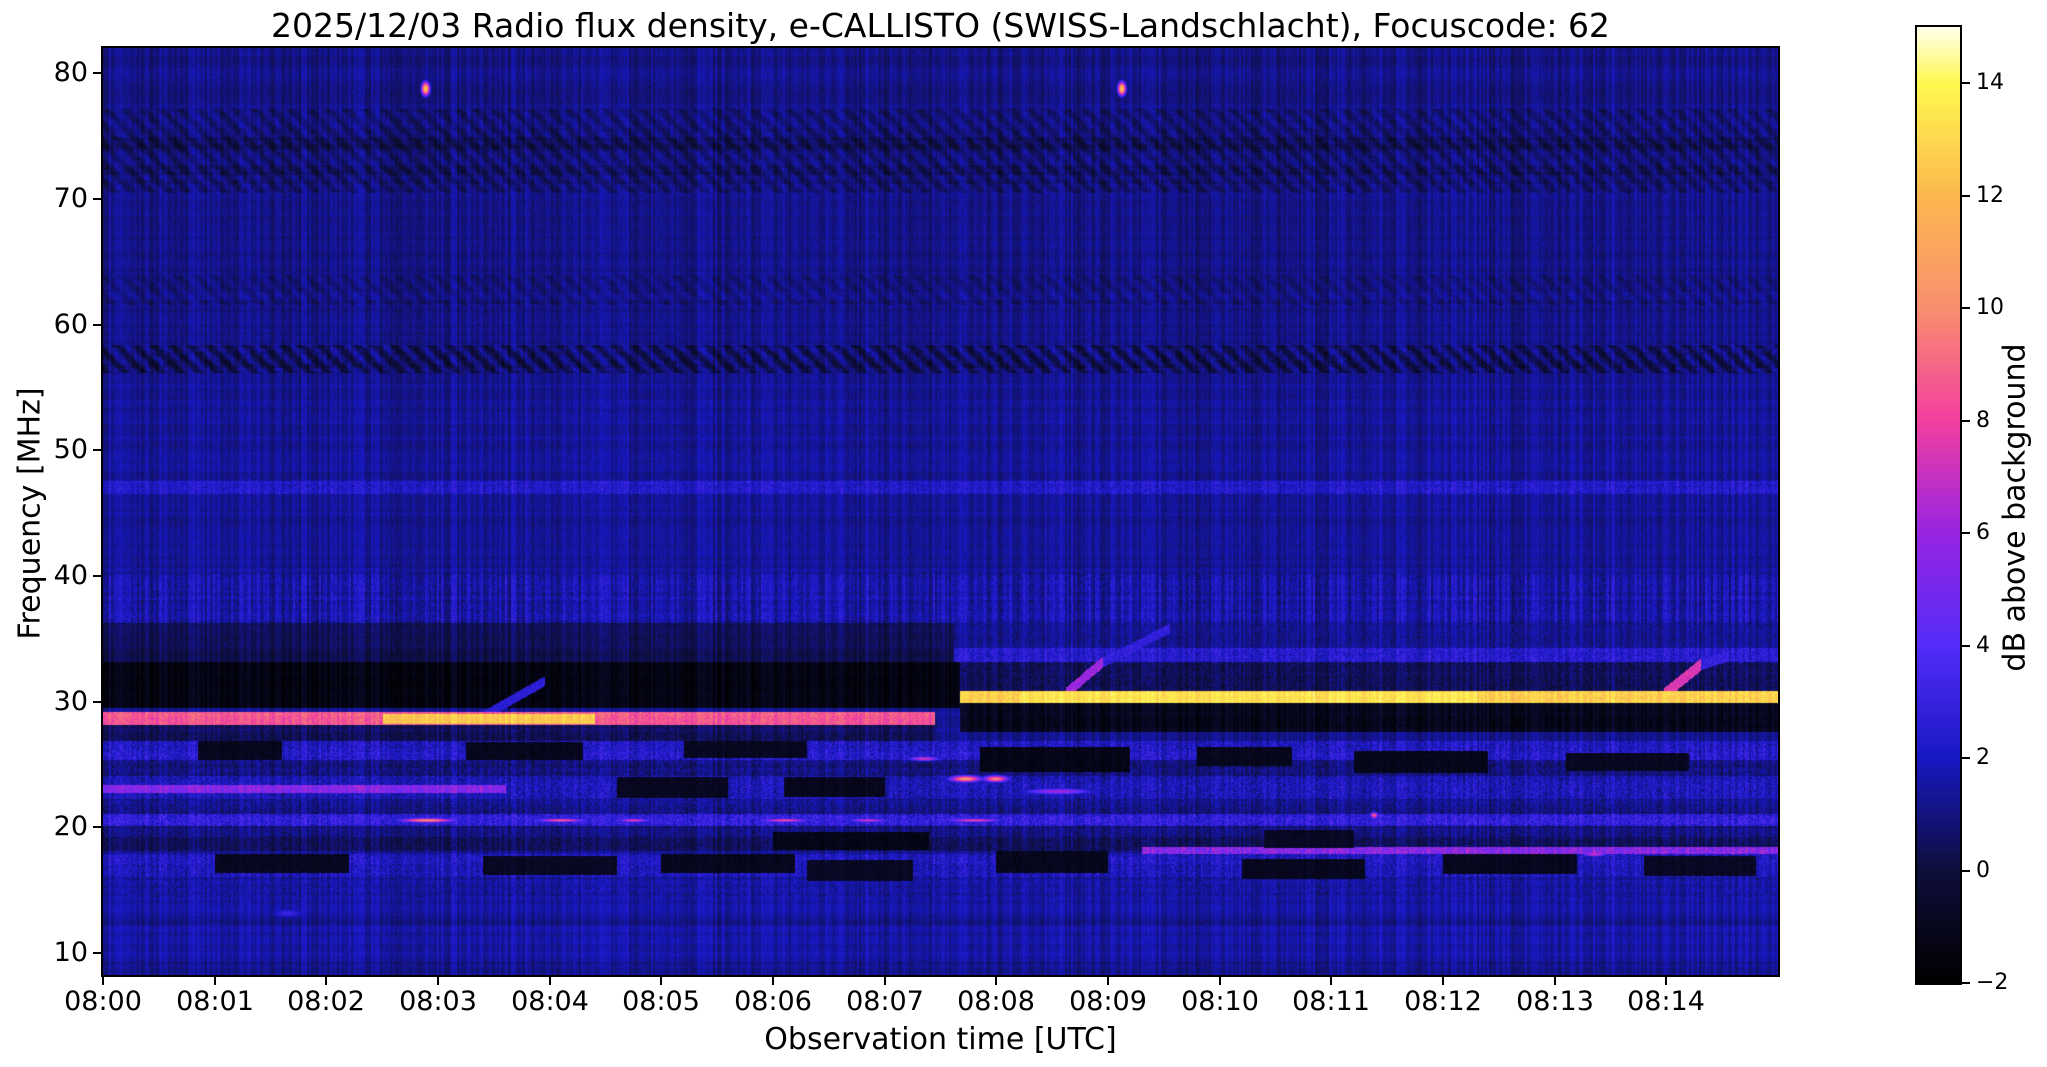 Image resolution: width=2047 pixels, height=1067 pixels. What do you see at coordinates (1990, 307) in the screenshot?
I see `colorbar-tick-label: 10` at bounding box center [1990, 307].